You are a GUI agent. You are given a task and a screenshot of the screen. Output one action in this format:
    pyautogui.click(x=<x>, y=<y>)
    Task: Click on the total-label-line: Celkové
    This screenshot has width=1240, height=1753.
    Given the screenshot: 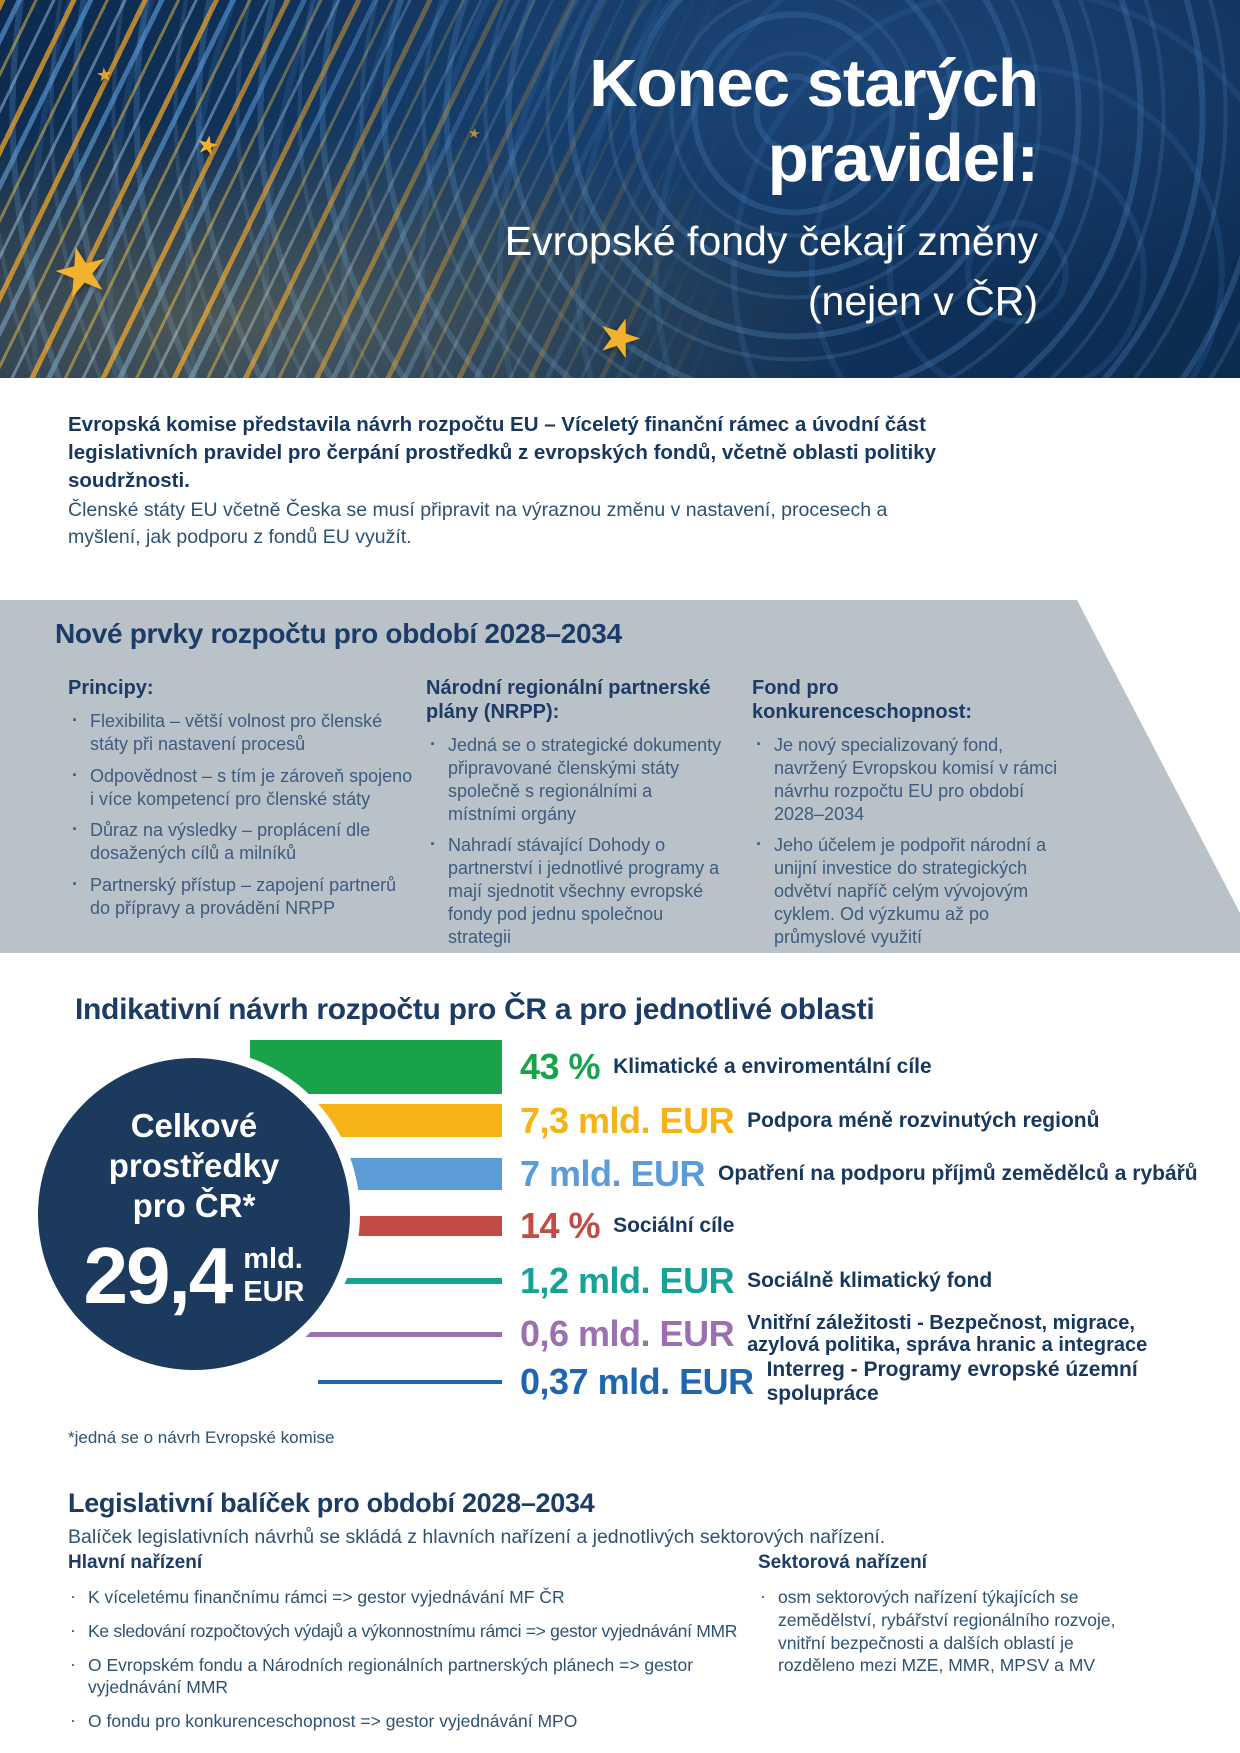 What is the action you would take?
    pyautogui.click(x=194, y=1125)
    